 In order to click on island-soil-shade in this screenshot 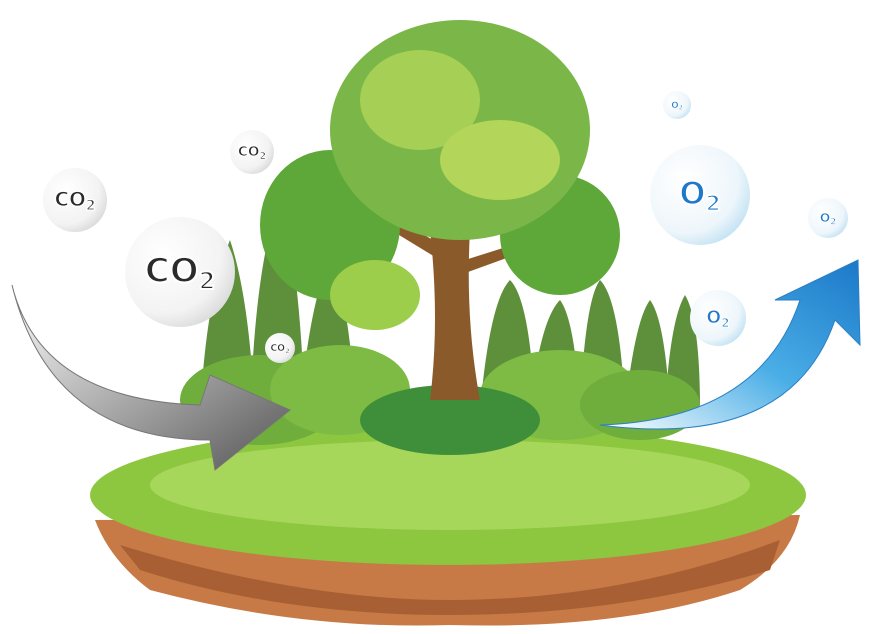, I will do `click(450, 577)`.